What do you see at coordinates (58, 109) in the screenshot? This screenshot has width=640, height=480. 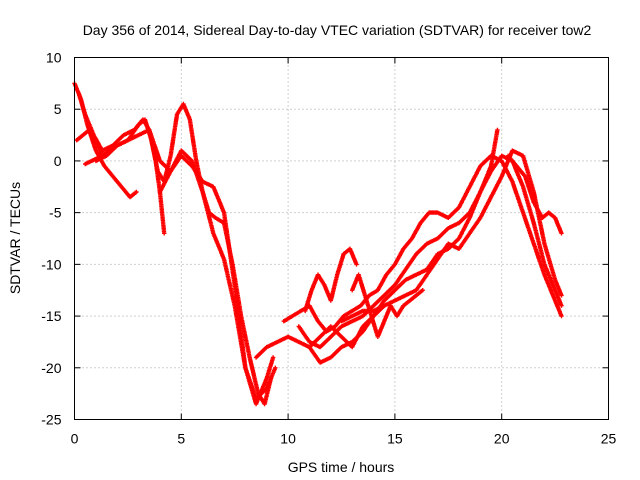 I see `y-tick-label: 5` at bounding box center [58, 109].